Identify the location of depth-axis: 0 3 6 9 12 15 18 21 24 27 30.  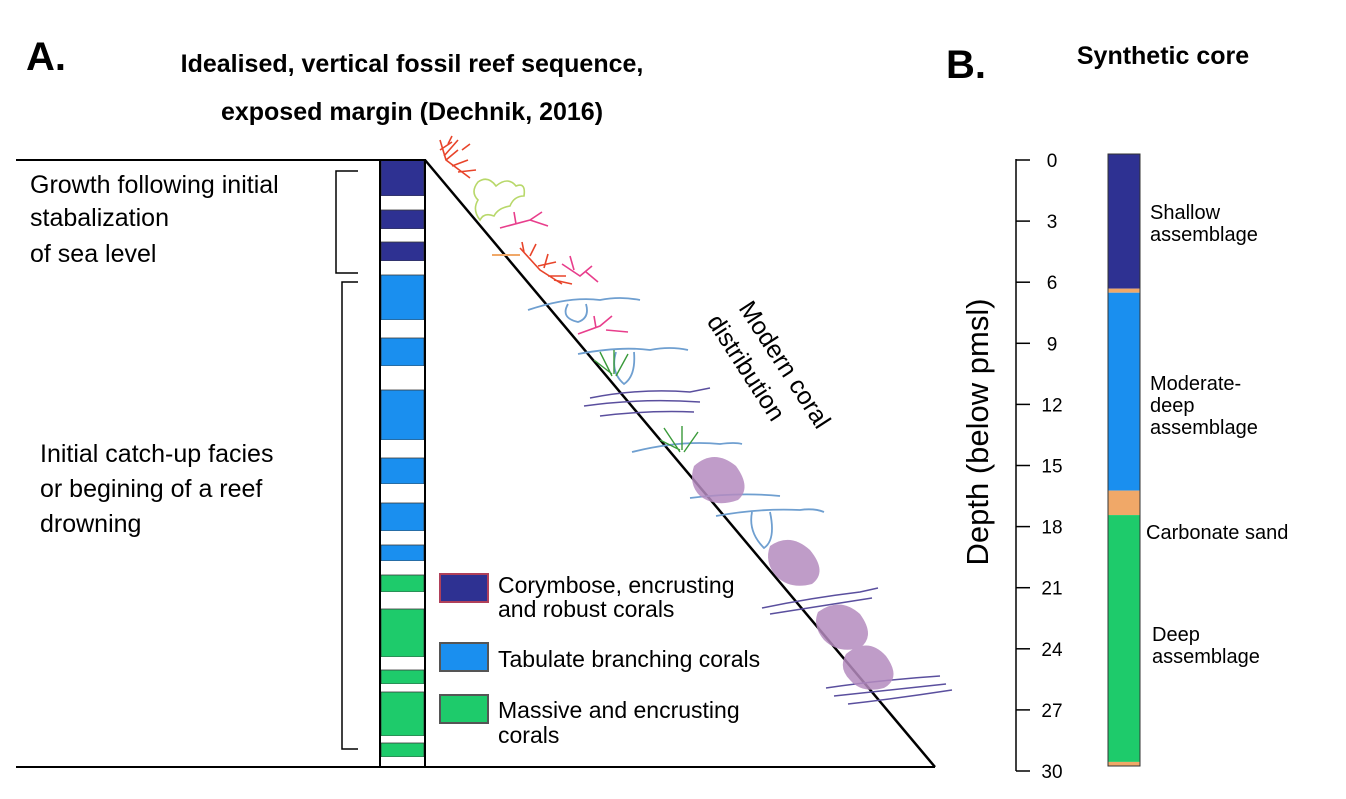
(1039, 467).